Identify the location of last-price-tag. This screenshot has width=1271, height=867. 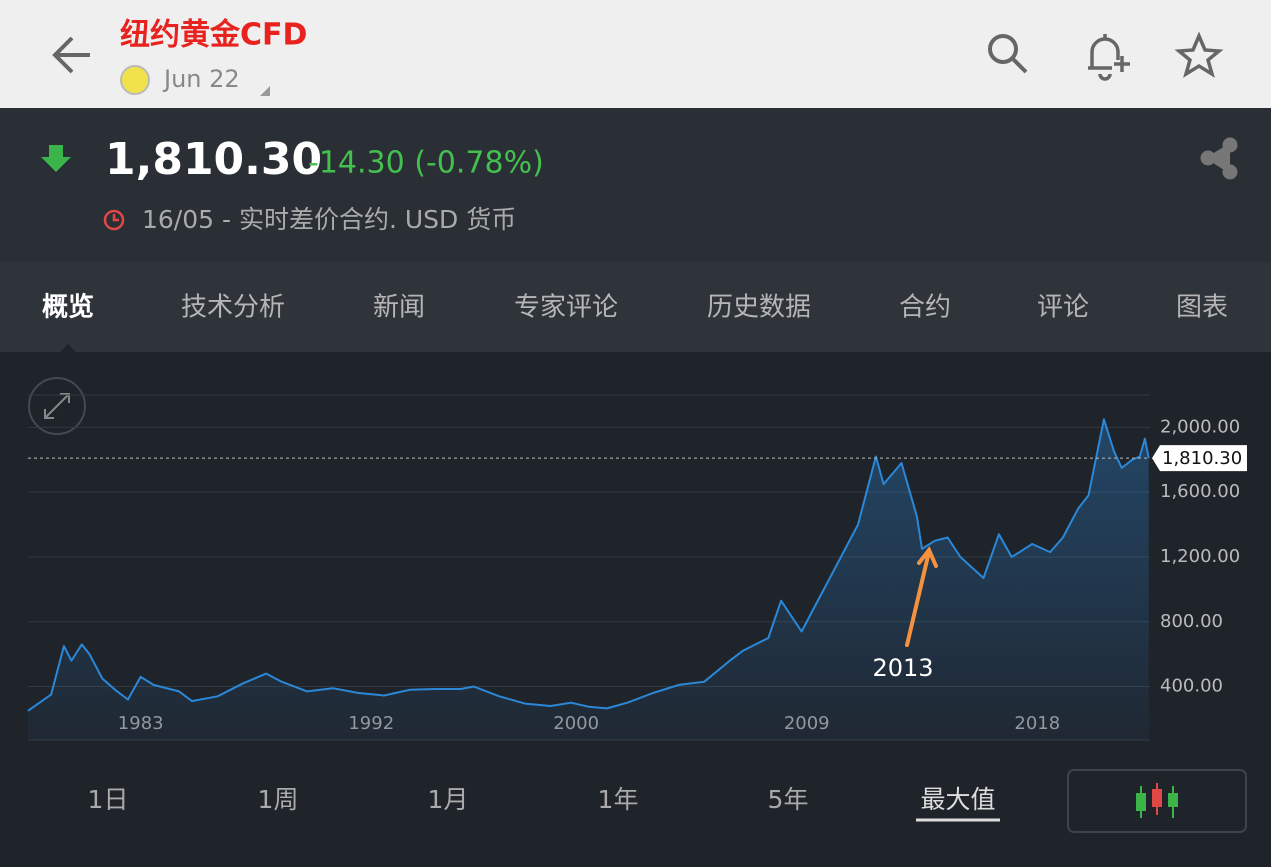
(1199, 458).